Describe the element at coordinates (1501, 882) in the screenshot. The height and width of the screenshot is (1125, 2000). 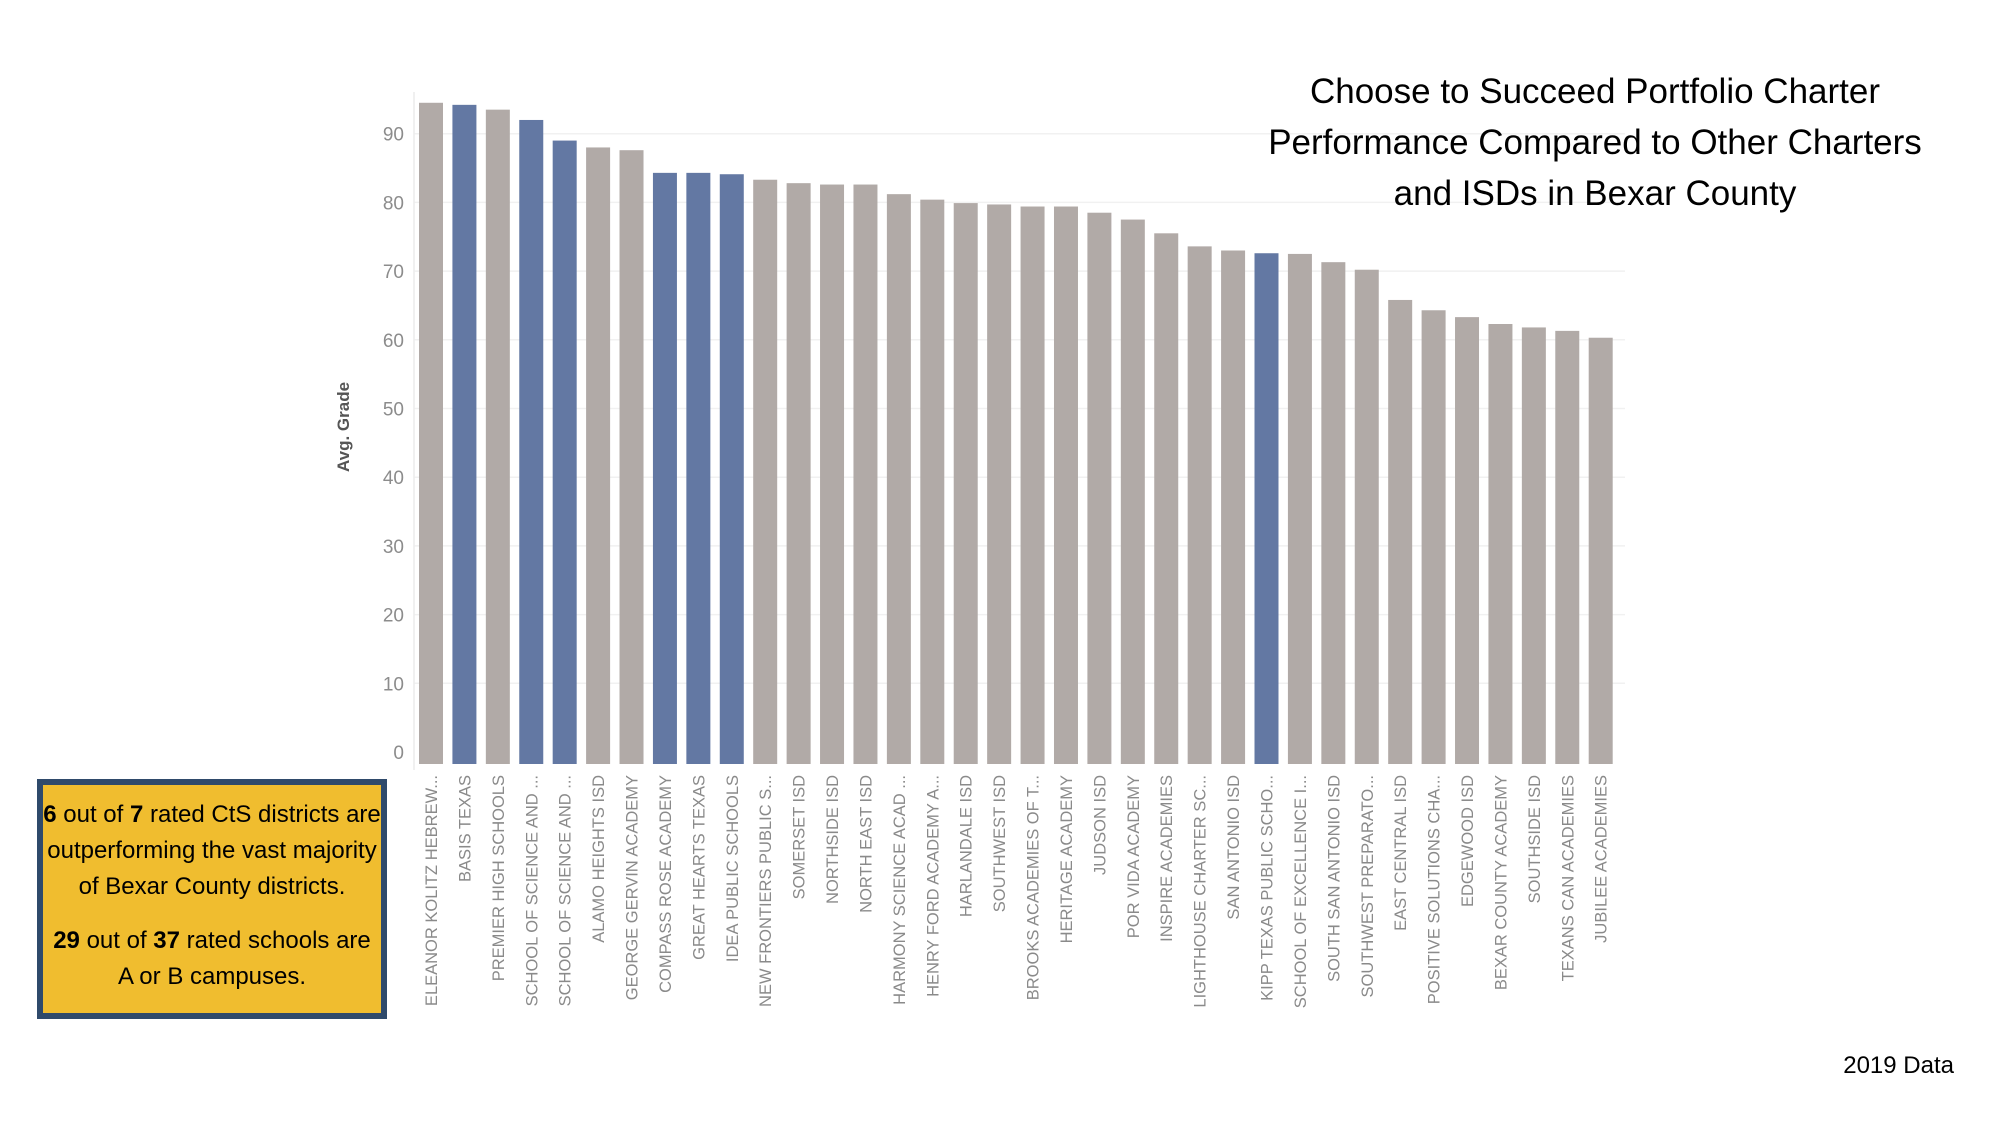
I see `x-category-label: BEXAR COUNTY ACADEMY` at that location.